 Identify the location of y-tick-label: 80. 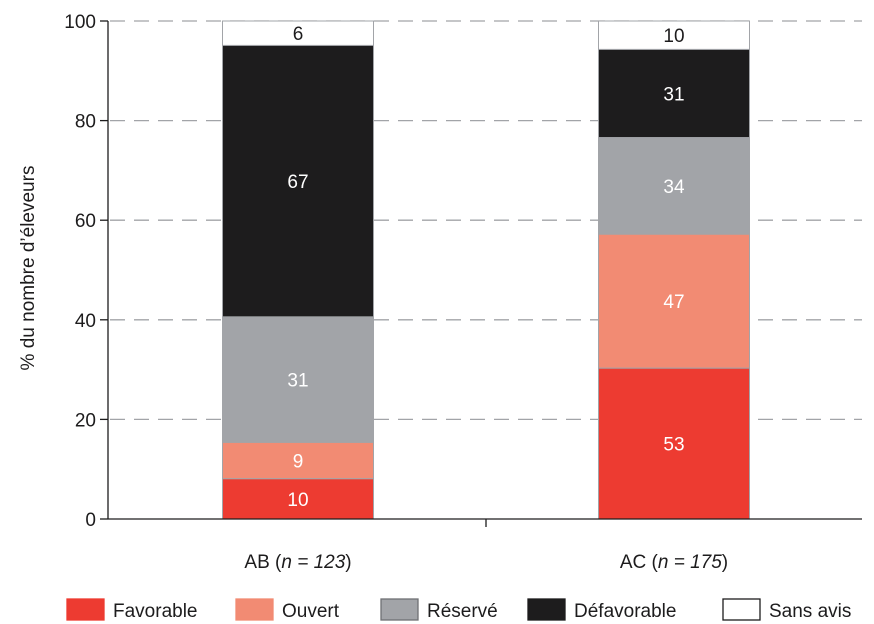
(85, 122).